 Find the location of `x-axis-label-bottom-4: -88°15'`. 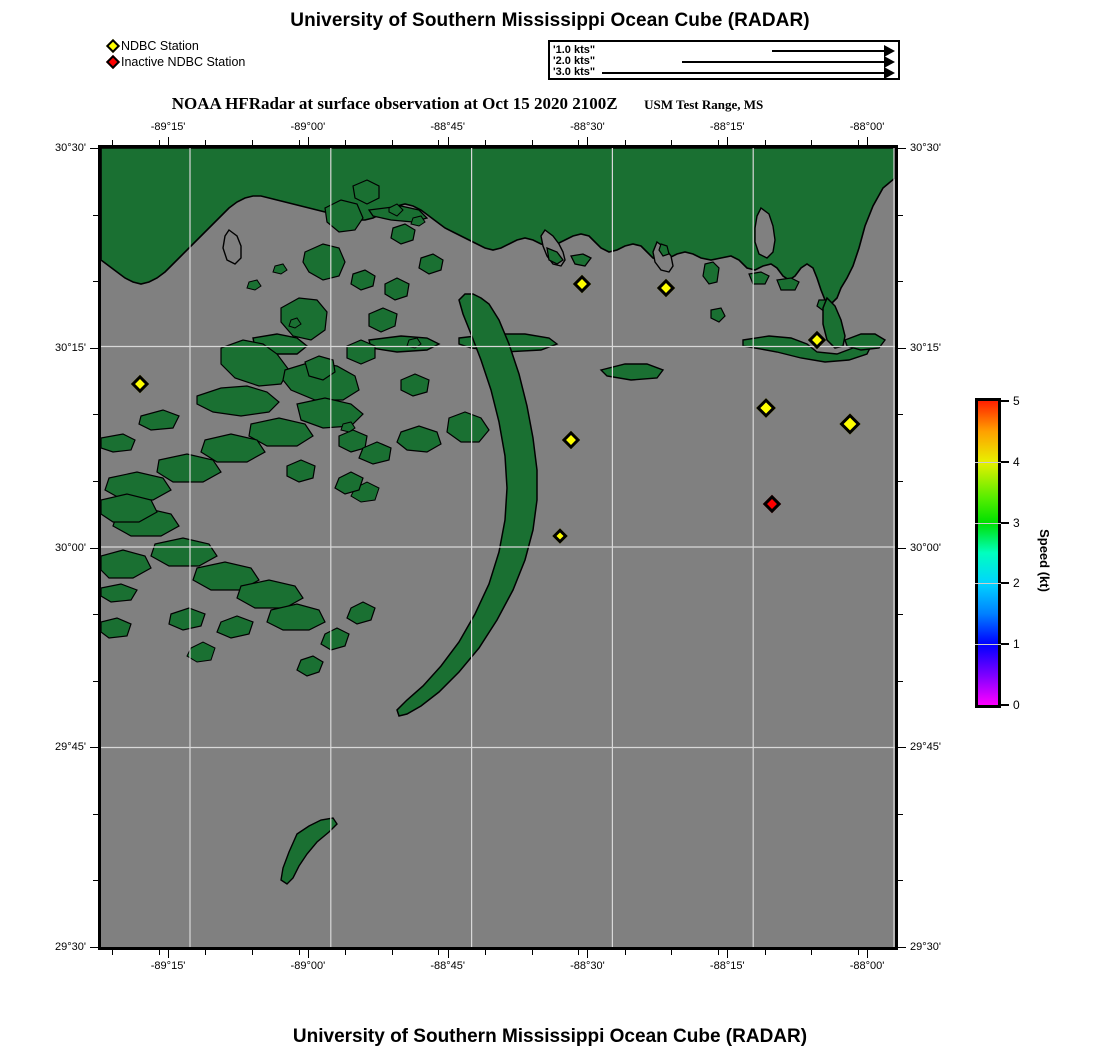

x-axis-label-bottom-4: -88°15' is located at coordinates (727, 966).